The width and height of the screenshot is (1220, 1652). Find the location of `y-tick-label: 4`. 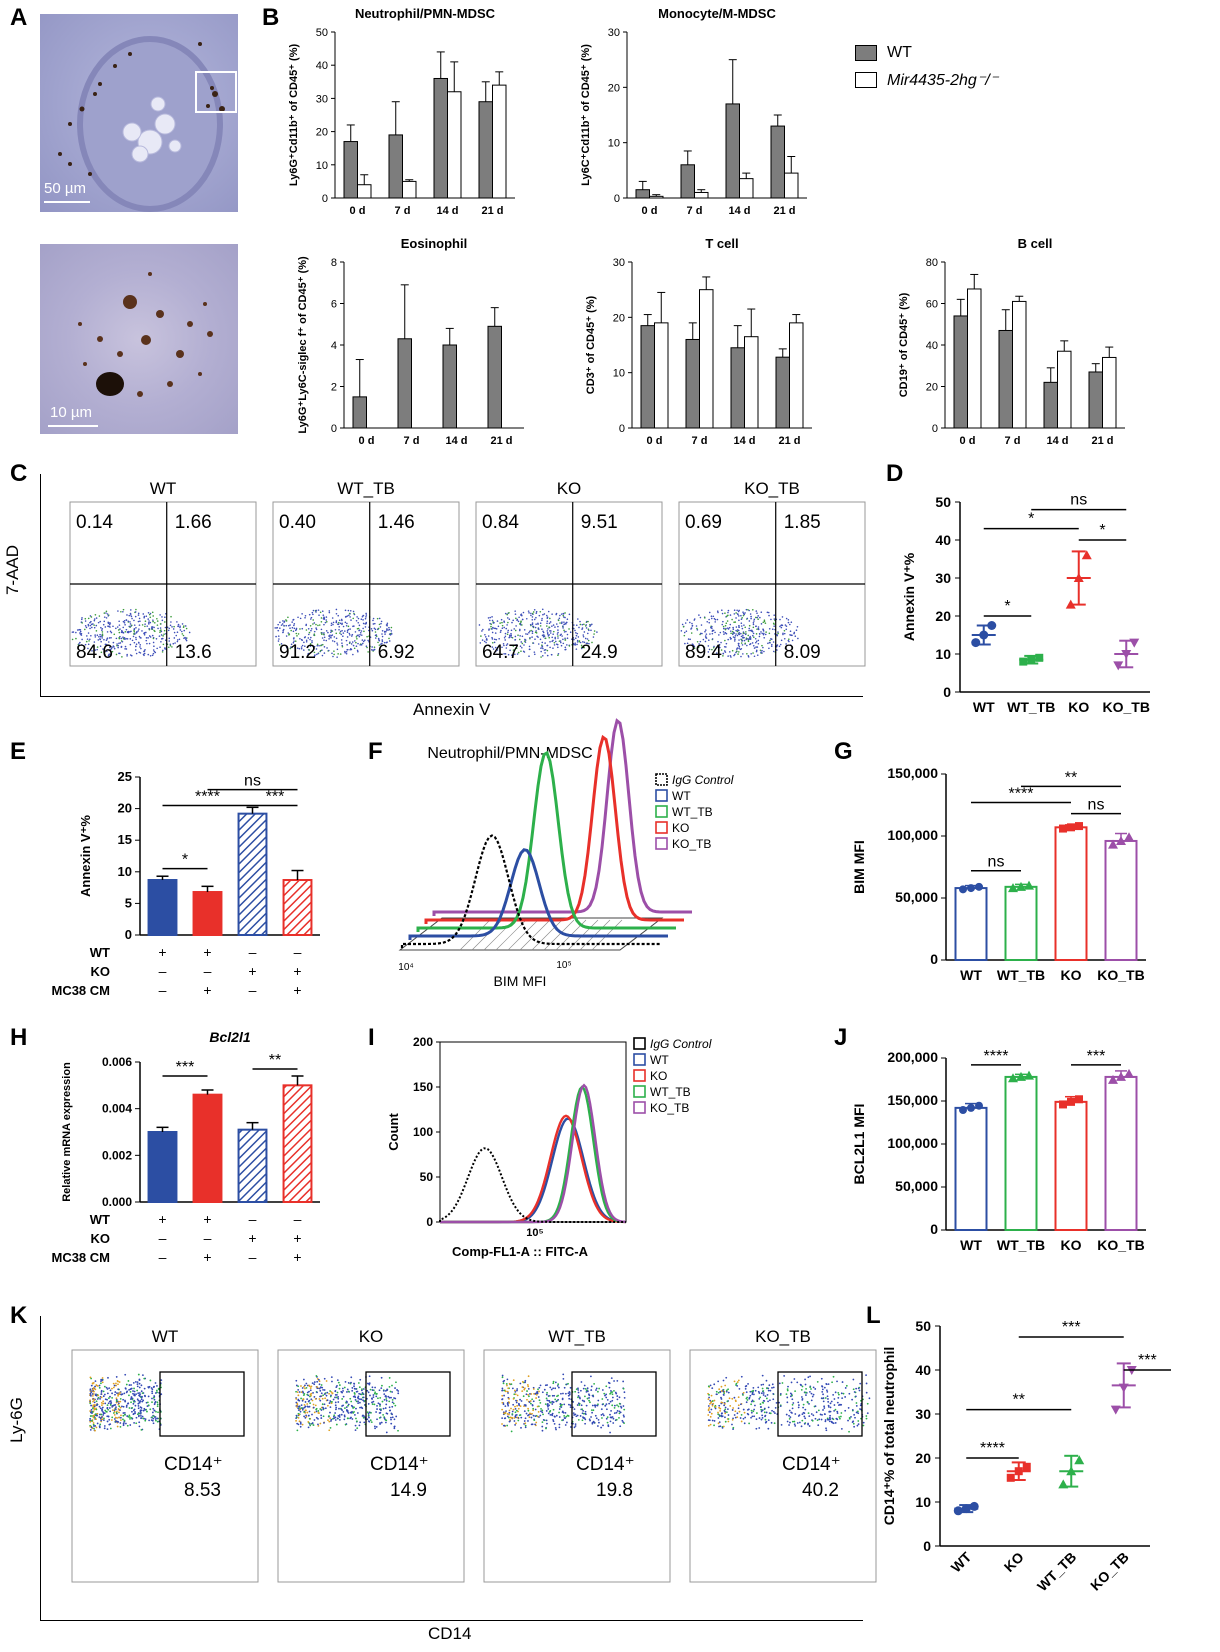

y-tick-label: 4 is located at coordinates (334, 346).